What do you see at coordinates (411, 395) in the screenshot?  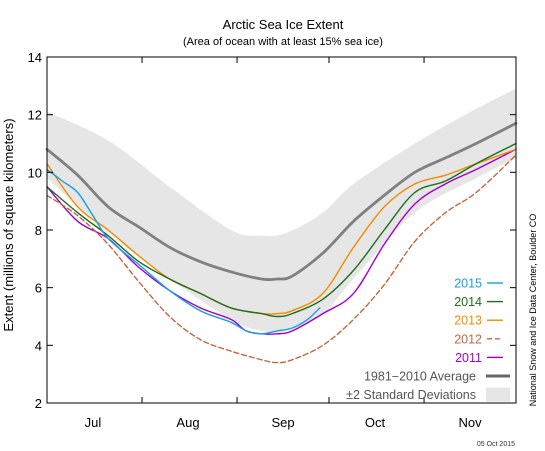 I see `legend-label: ±2 Standard Deviations` at bounding box center [411, 395].